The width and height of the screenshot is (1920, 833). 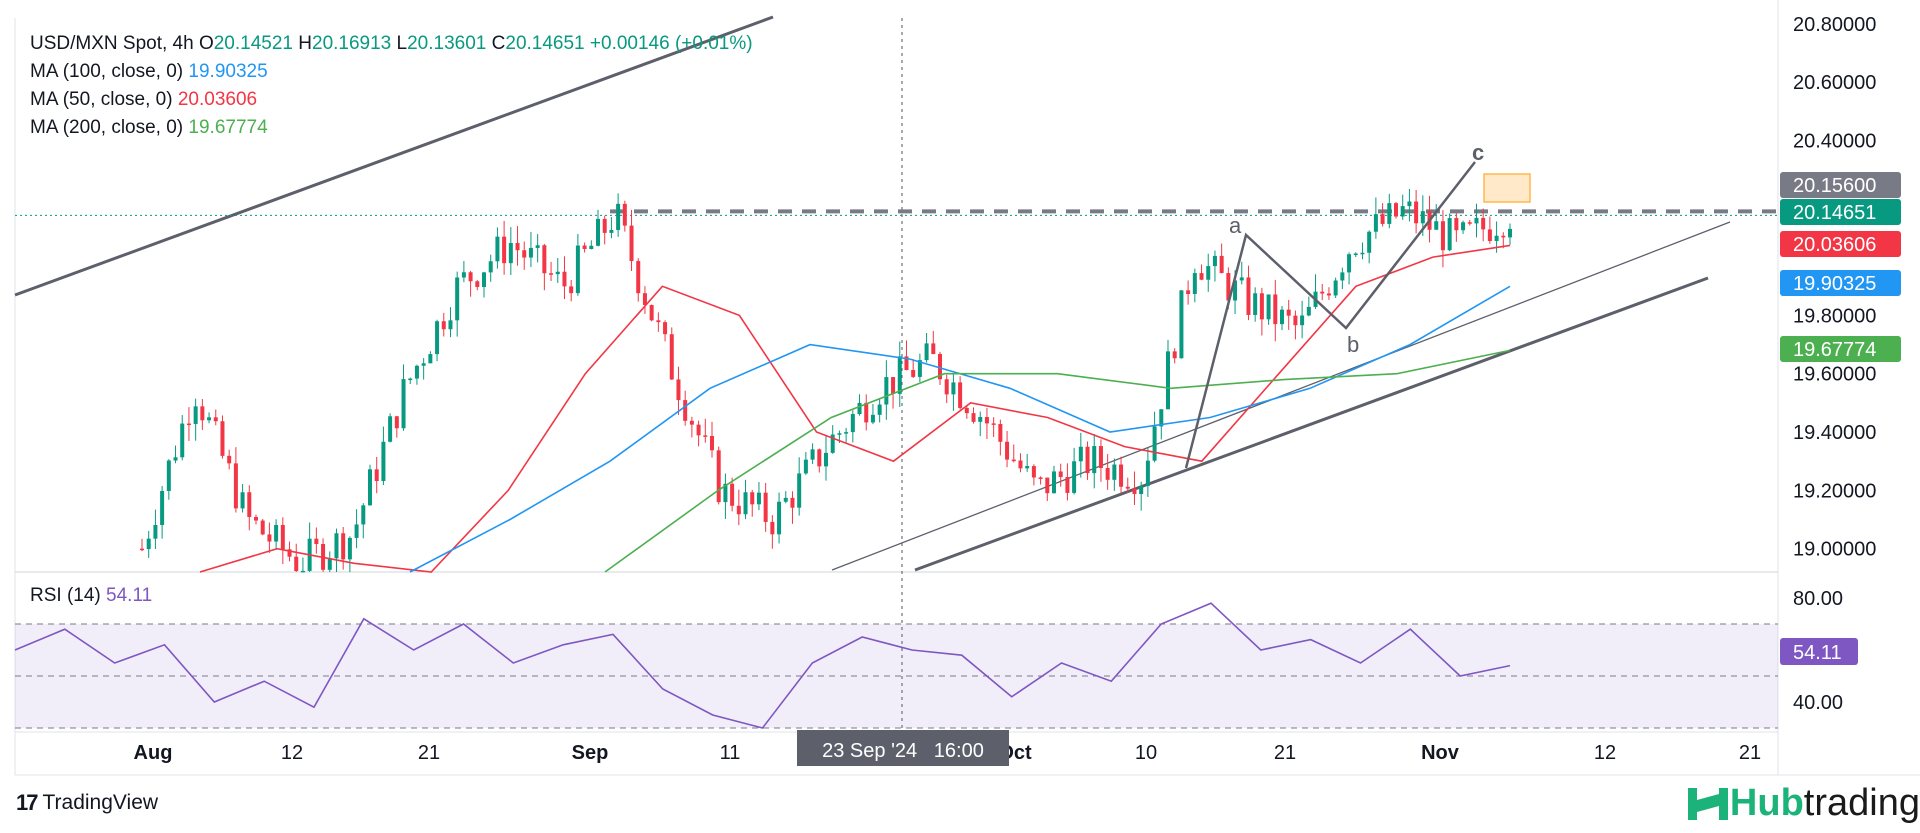 I want to click on symbol-label: USD/MXN Spot, 4h, so click(x=112, y=43).